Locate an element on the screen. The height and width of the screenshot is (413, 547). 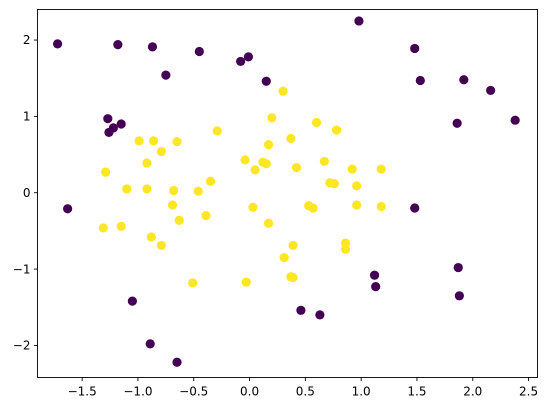
y-tick-label: 0 is located at coordinates (27, 193).